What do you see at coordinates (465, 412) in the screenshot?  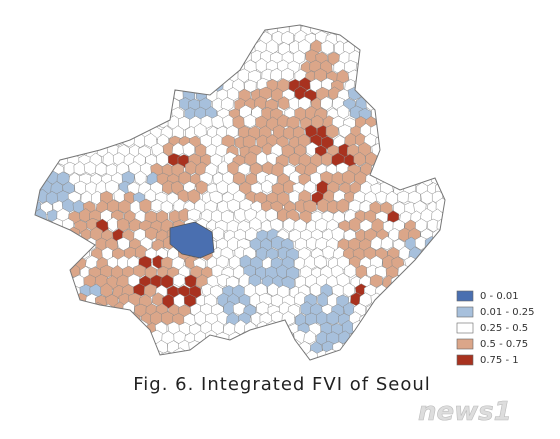 I see `watermark: news1` at bounding box center [465, 412].